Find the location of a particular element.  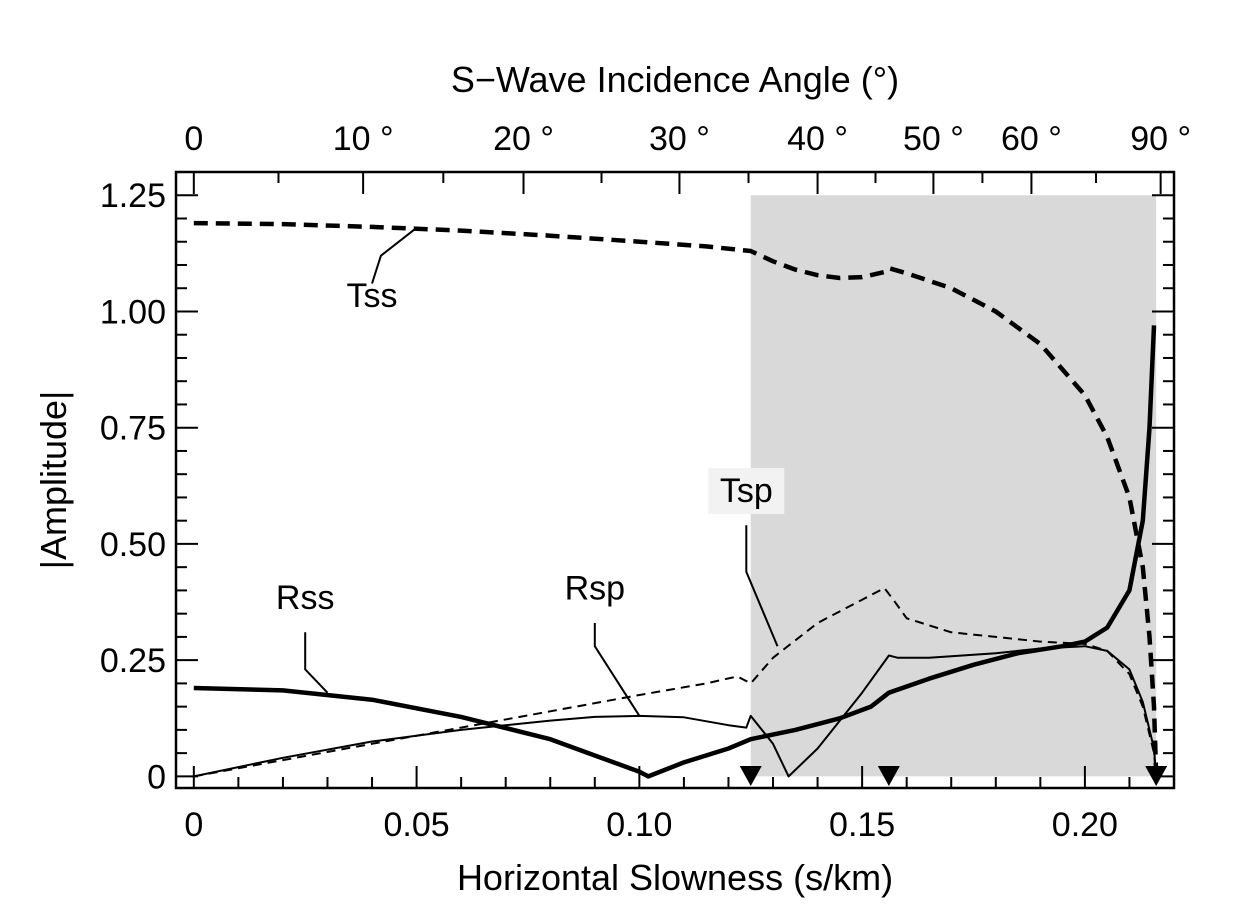

top-tick-label: 90 ° is located at coordinates (1160, 139).